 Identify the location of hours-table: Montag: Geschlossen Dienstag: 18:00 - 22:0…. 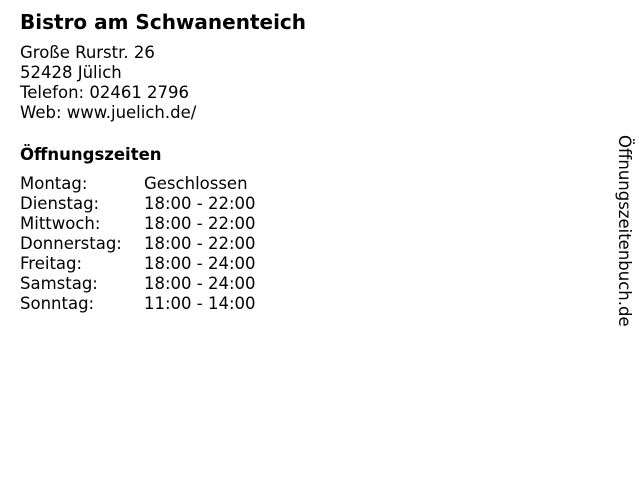
(138, 244).